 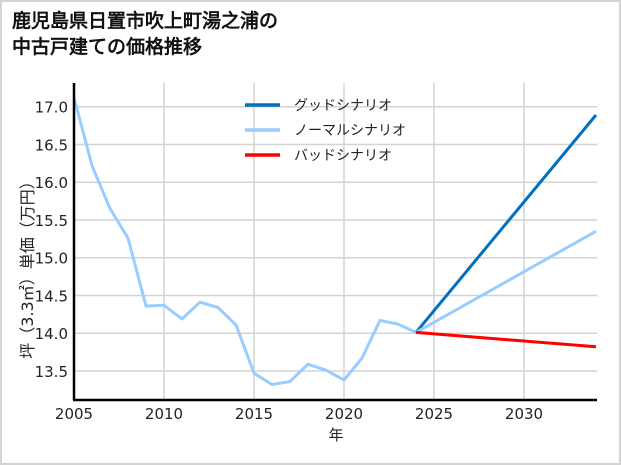 What do you see at coordinates (145, 34) in the screenshot?
I see `chart-title: 鹿児島県日置市吹上町湯之浦の 中古戸建ての価格推移` at bounding box center [145, 34].